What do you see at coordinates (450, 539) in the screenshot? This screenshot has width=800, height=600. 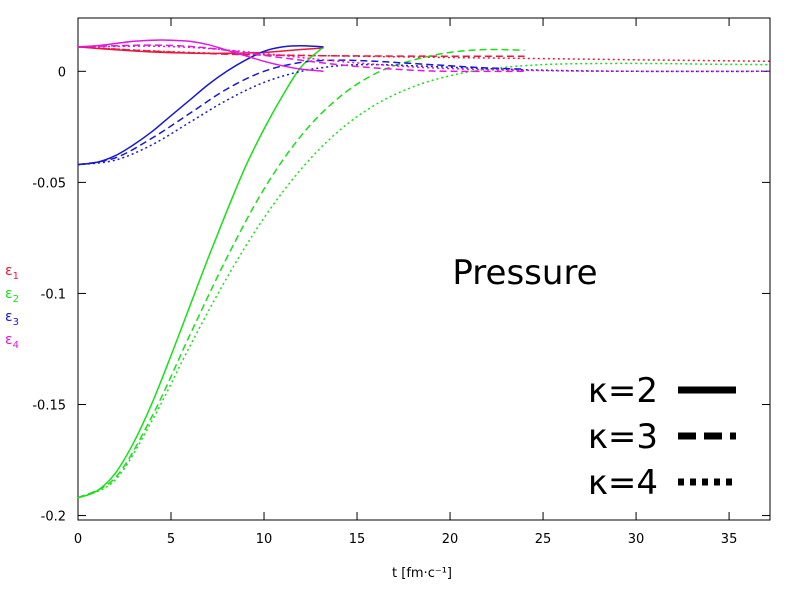 I see `x-tick-label: 20` at bounding box center [450, 539].